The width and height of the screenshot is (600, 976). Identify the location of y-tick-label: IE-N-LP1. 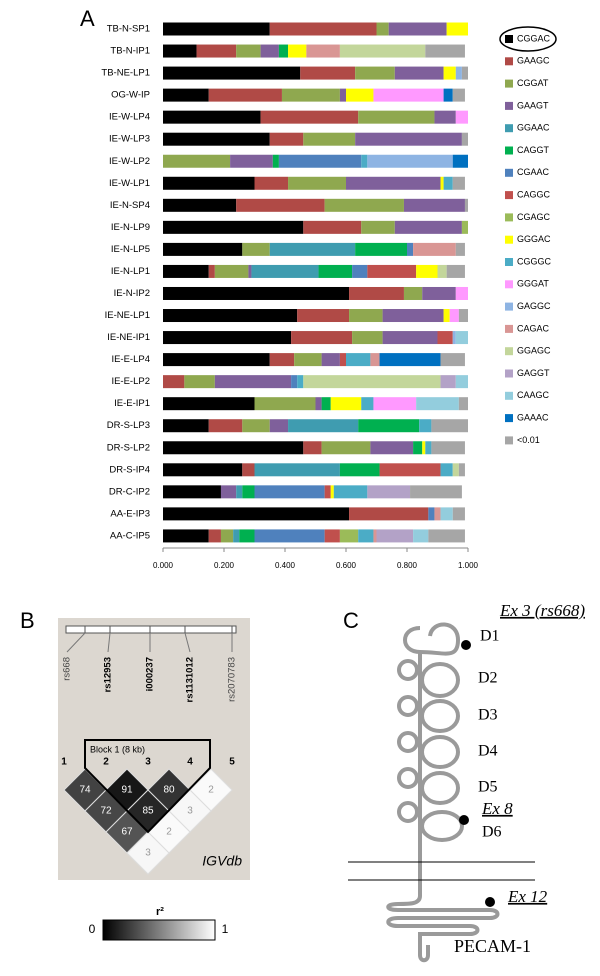
(130, 271).